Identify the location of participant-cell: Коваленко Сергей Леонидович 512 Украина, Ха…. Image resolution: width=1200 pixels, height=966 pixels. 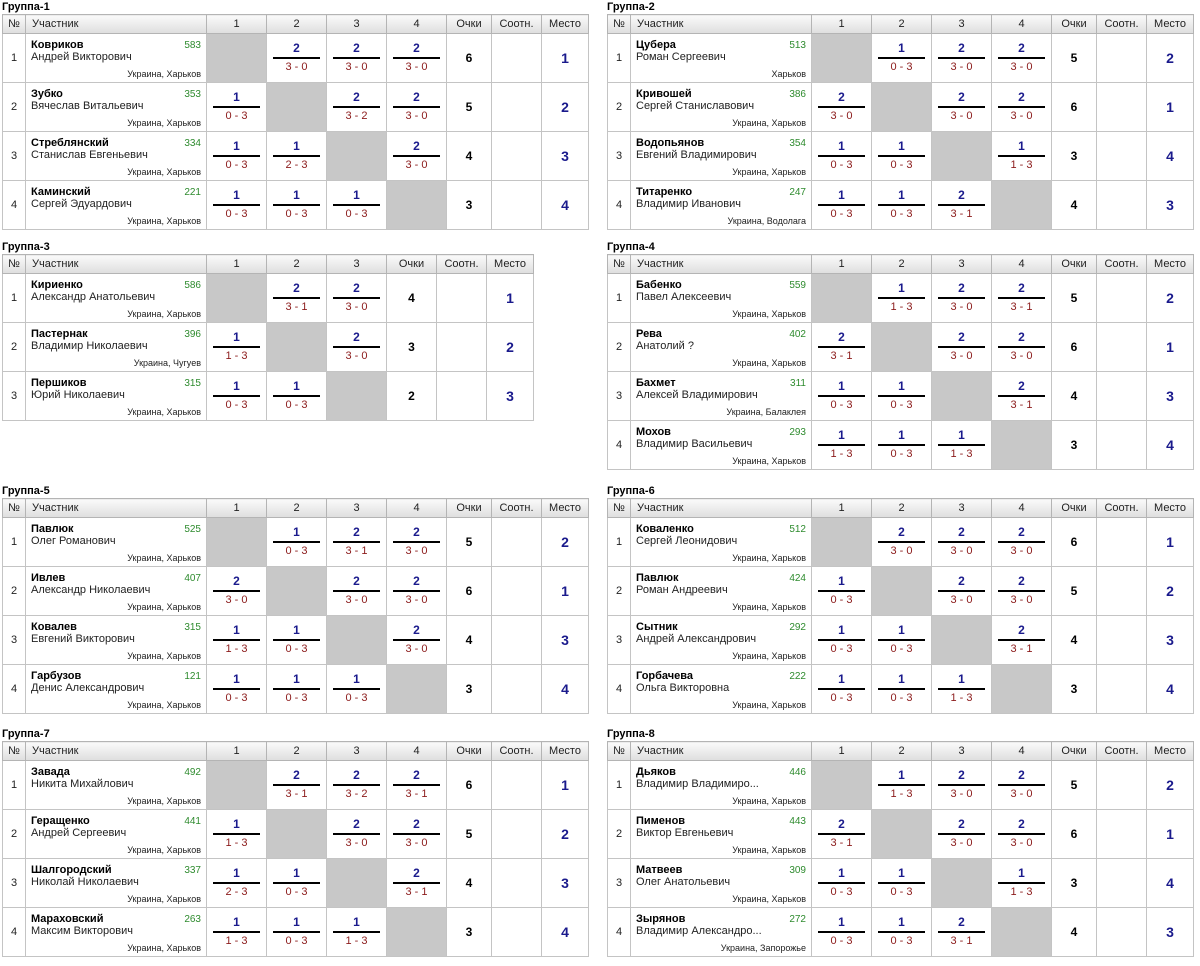
(721, 542).